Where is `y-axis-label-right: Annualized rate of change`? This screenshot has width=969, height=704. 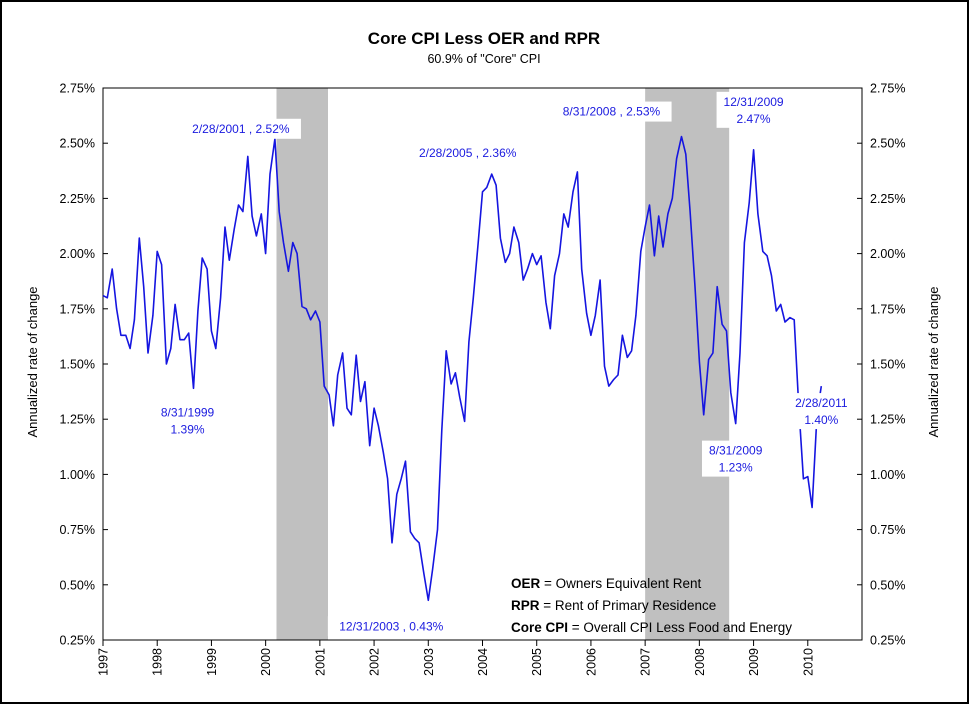
y-axis-label-right: Annualized rate of change is located at coordinates (933, 361).